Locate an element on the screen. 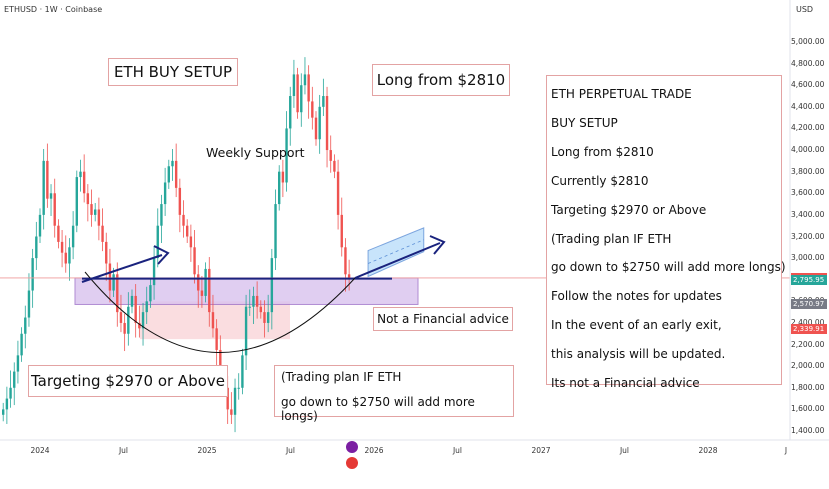  title-annotation: ETH BUY SETUP is located at coordinates (173, 72).